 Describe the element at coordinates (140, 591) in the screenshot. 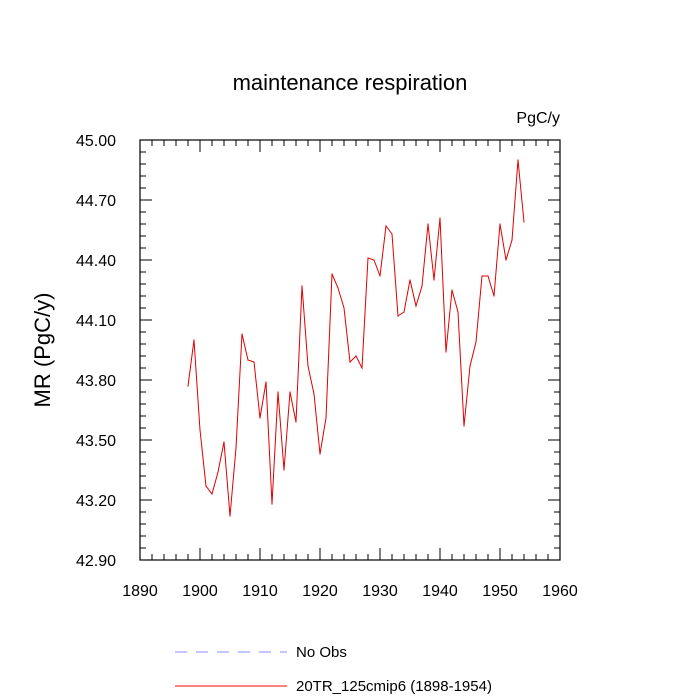

I see `x-tick-label: 1890` at that location.